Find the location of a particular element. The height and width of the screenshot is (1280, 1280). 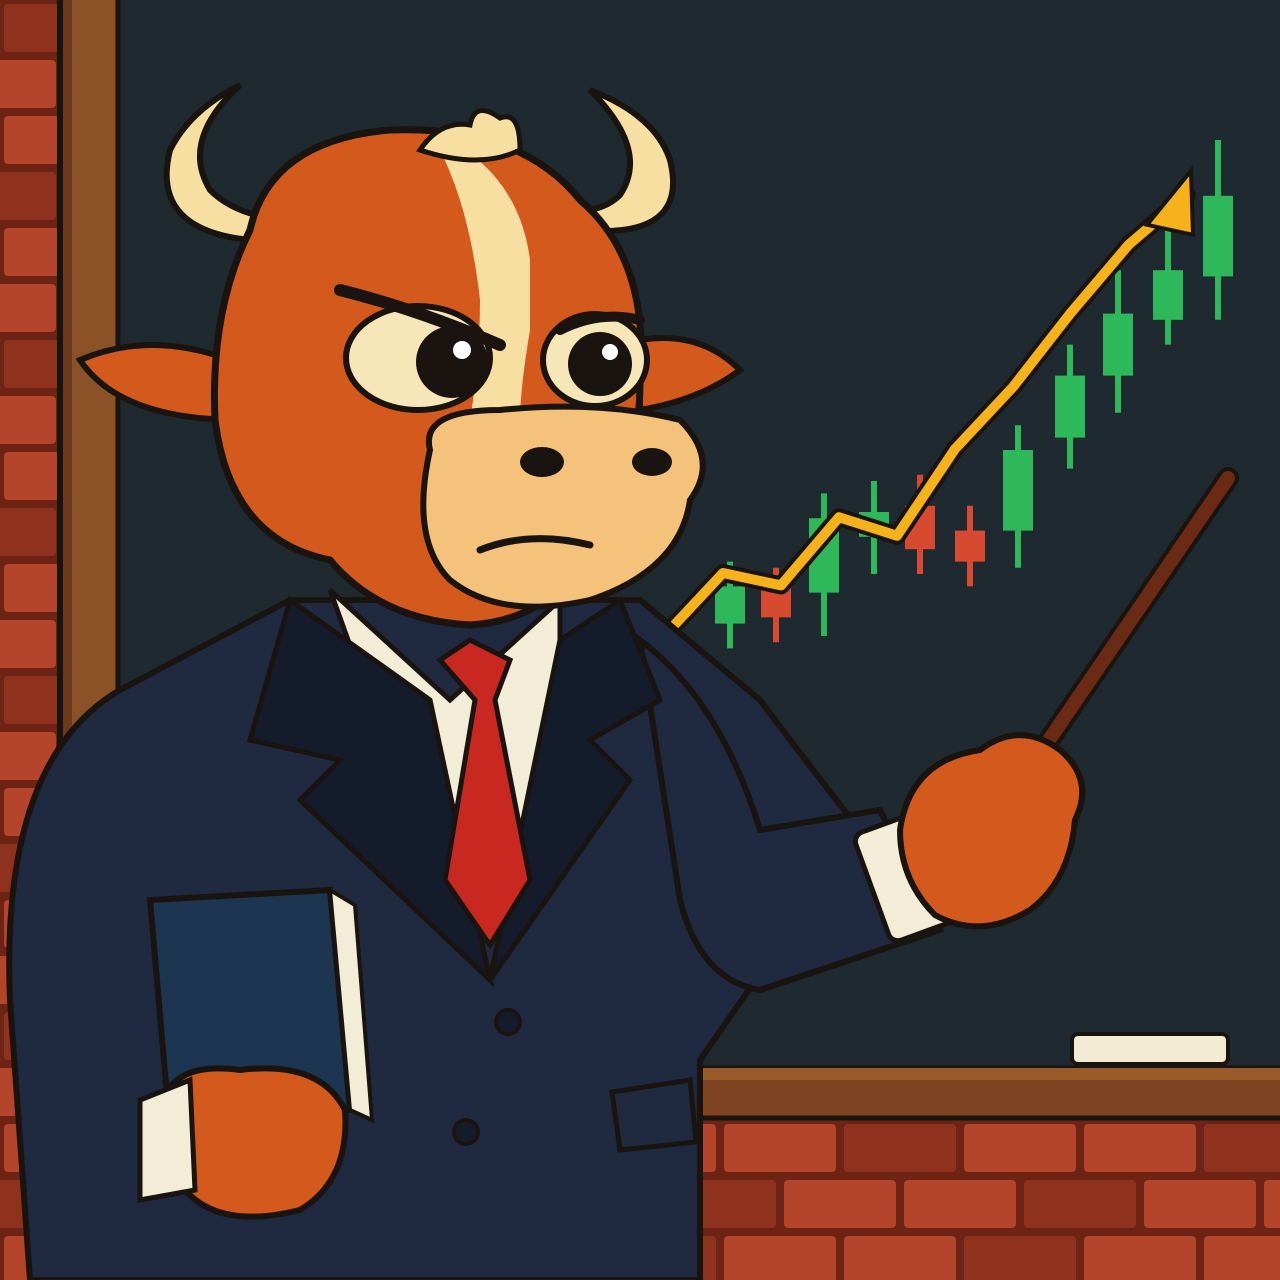

nostril-left is located at coordinates (542, 462).